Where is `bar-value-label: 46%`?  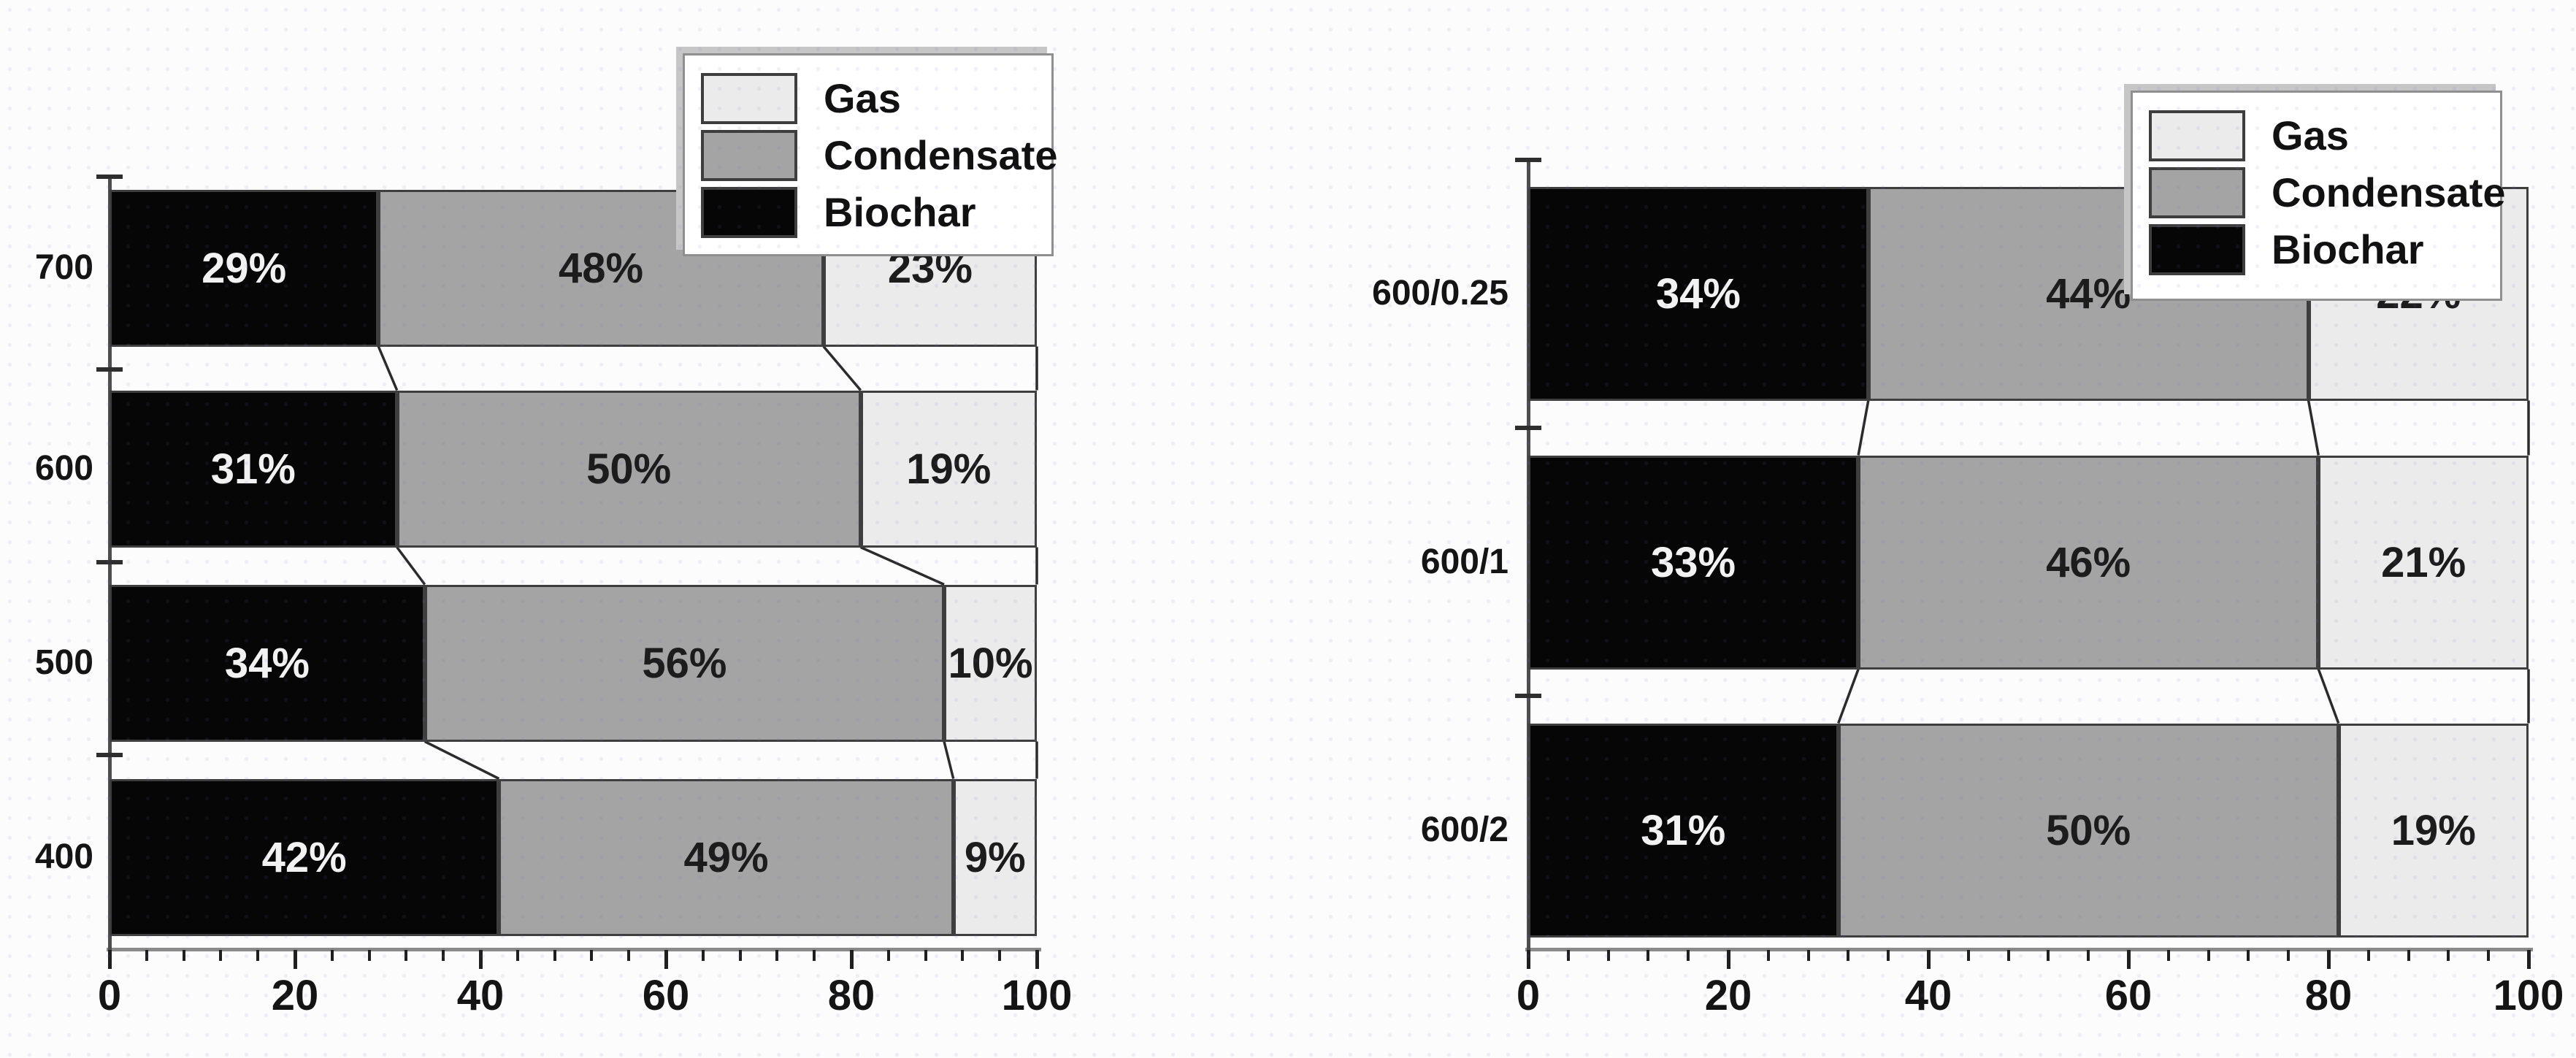 bar-value-label: 46% is located at coordinates (2088, 562).